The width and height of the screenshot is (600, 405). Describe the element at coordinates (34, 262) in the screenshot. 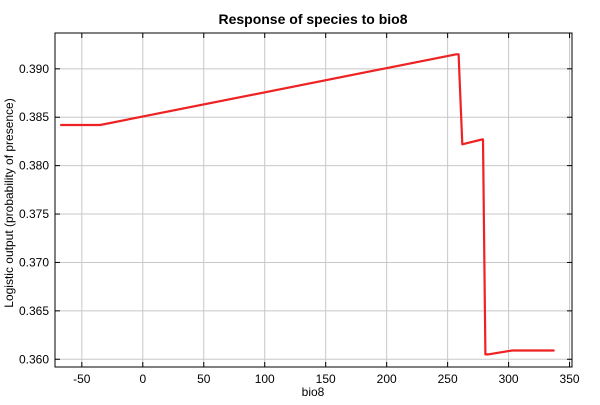

I see `y-tick-label: 0.370` at that location.